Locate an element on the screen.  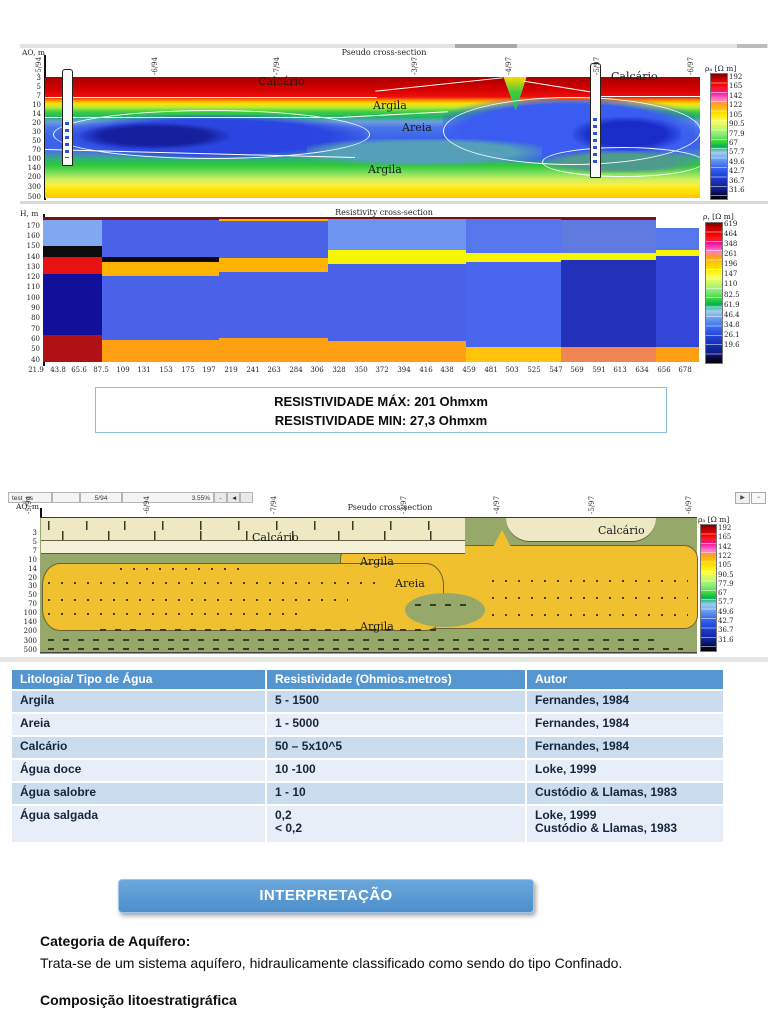
chart1-colorbar is located at coordinates (719, 136).